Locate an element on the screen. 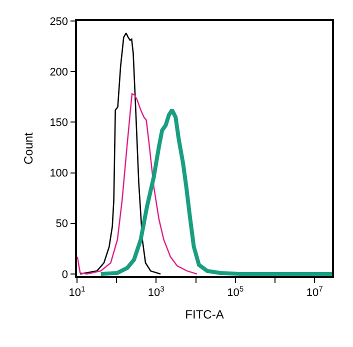 Image resolution: width=353 pixels, height=347 pixels. x-tick-label: 10$^{3}$ is located at coordinates (156, 291).